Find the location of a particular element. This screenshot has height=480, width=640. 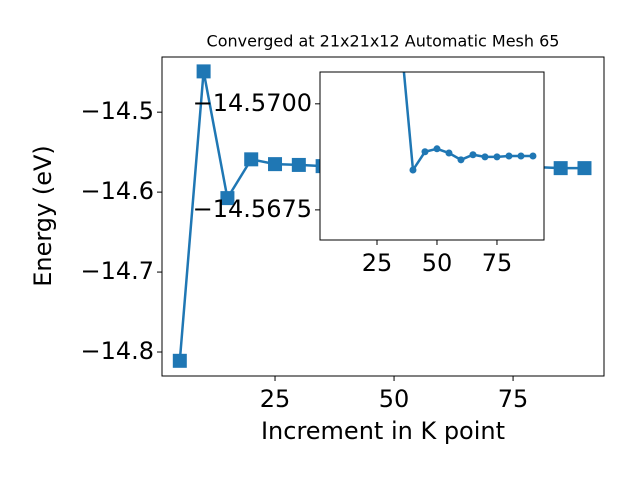

y-tick-label: −14.5700 is located at coordinates (252, 103).